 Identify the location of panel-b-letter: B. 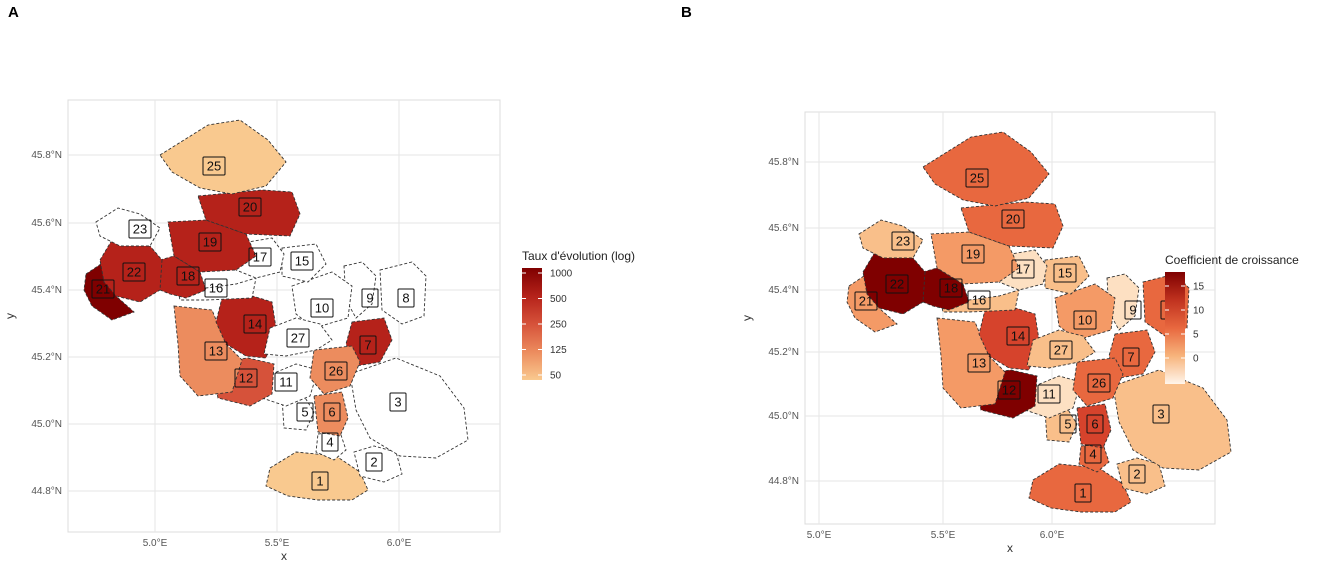
(686, 12).